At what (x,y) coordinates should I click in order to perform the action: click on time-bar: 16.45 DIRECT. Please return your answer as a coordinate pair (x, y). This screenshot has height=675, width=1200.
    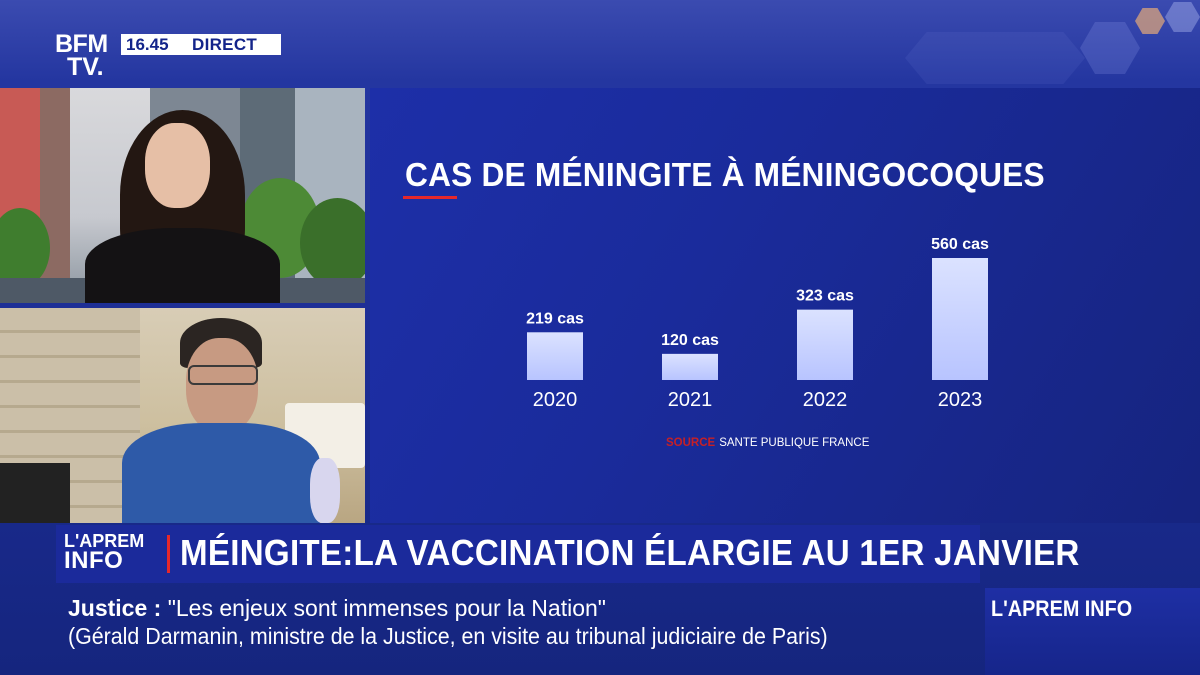
    Looking at the image, I should click on (201, 44).